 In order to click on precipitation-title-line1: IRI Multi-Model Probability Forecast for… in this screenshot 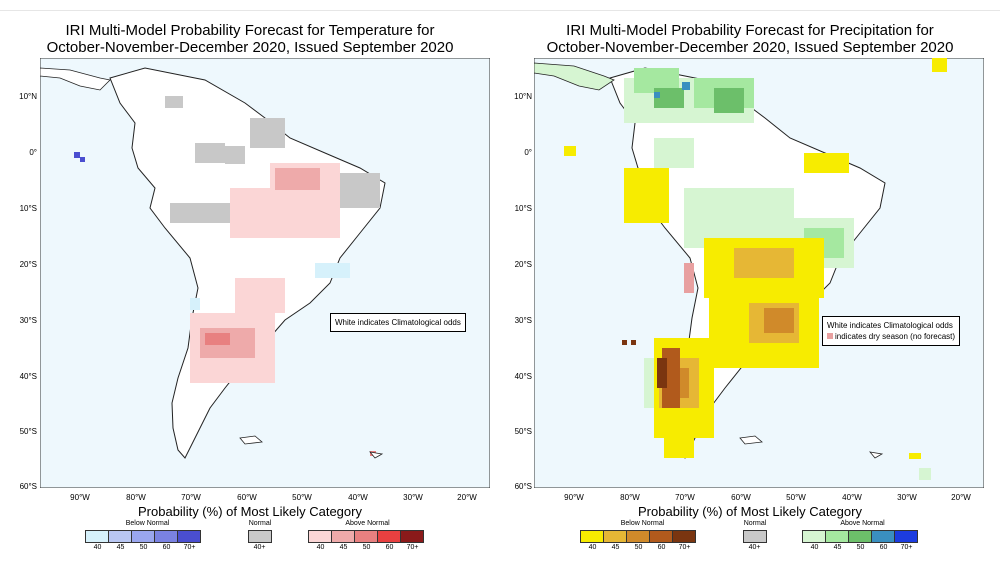, I will do `click(750, 30)`.